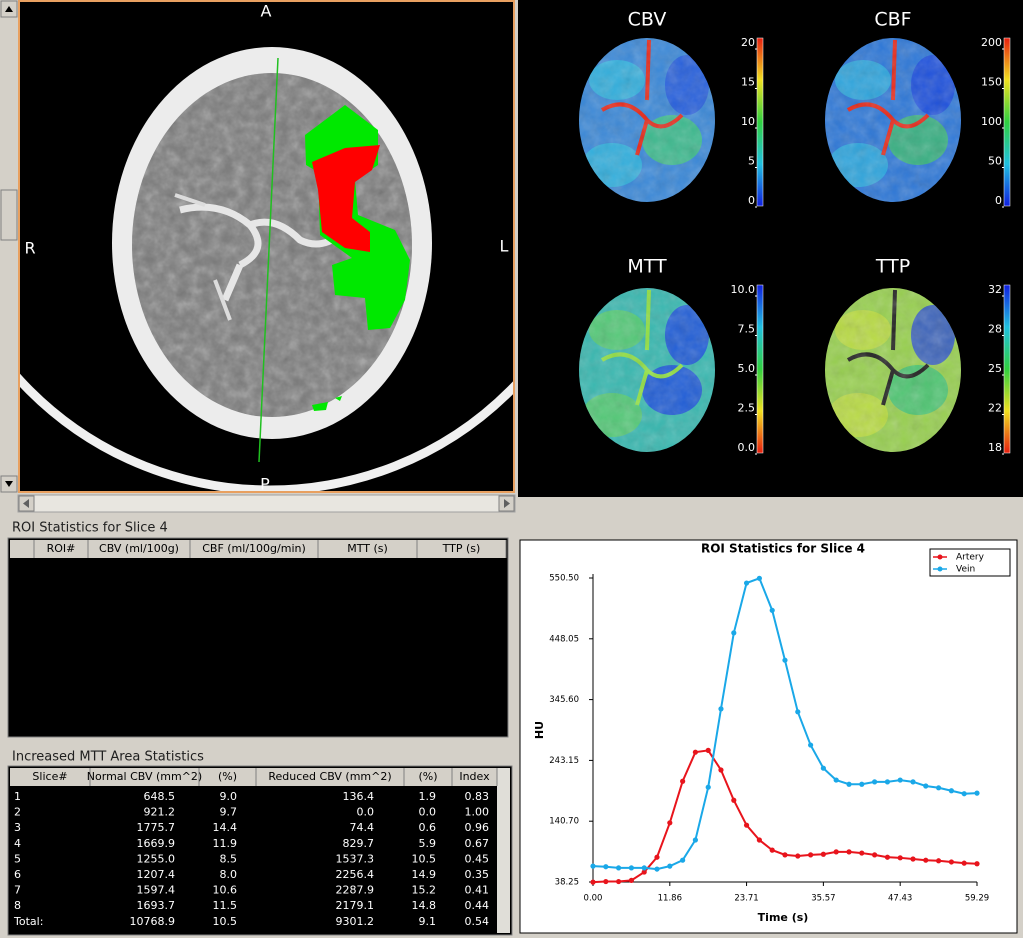  What do you see at coordinates (367, 548) in the screenshot?
I see `column-header: MTT (s)` at bounding box center [367, 548].